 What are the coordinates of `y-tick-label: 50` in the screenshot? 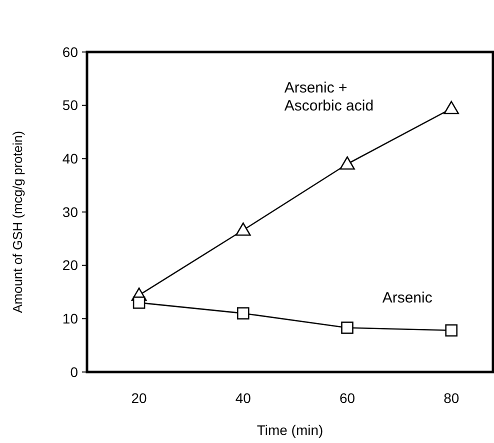 It's located at (70, 105).